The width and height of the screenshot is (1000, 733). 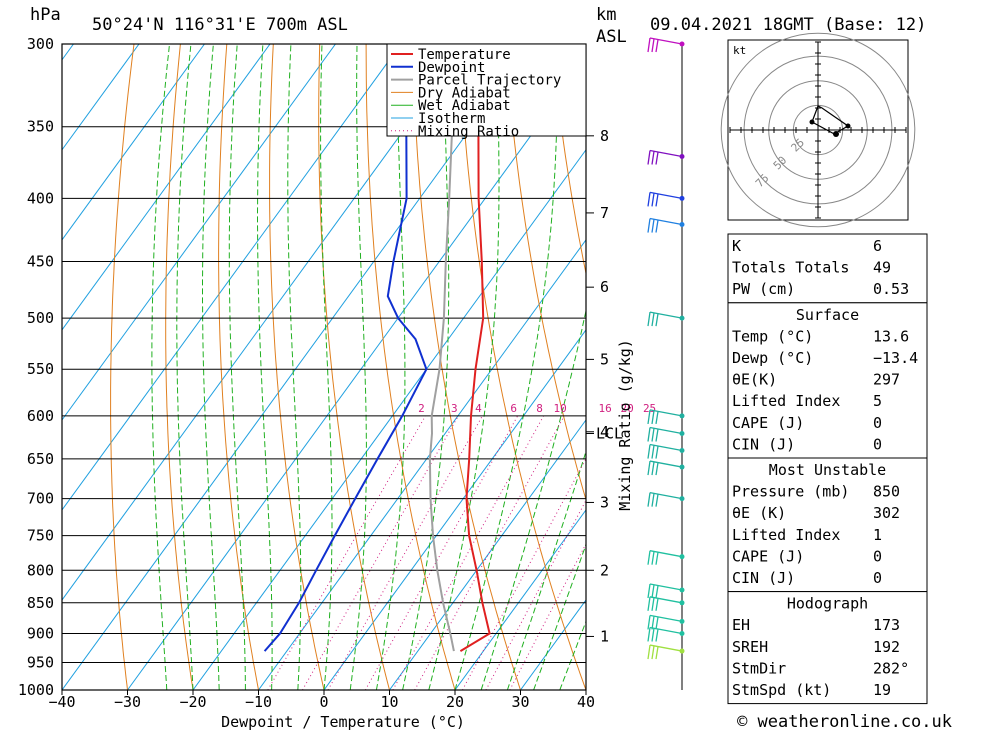 I want to click on mixing-ratio-label: 2, so click(x=421, y=408).